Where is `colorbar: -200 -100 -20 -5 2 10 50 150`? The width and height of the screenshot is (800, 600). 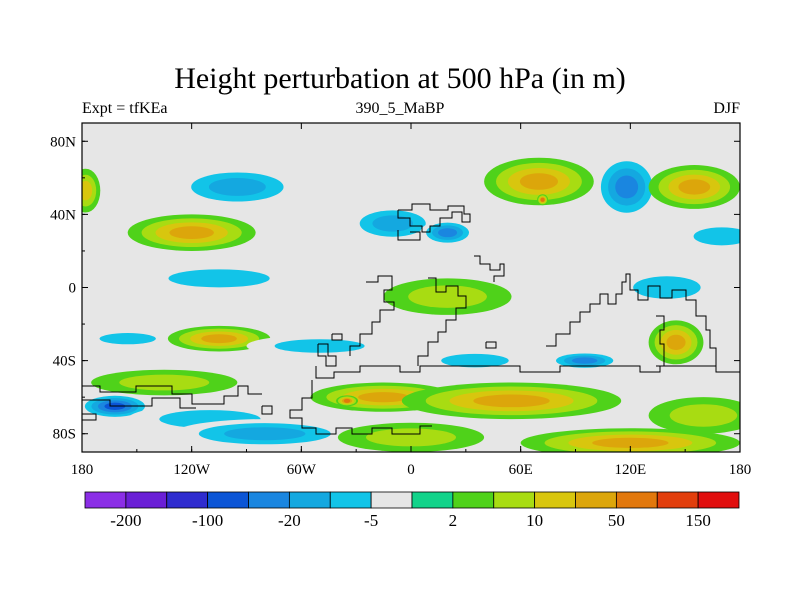
colorbar: -200 -100 -20 -5 2 10 50 150 is located at coordinates (412, 510).